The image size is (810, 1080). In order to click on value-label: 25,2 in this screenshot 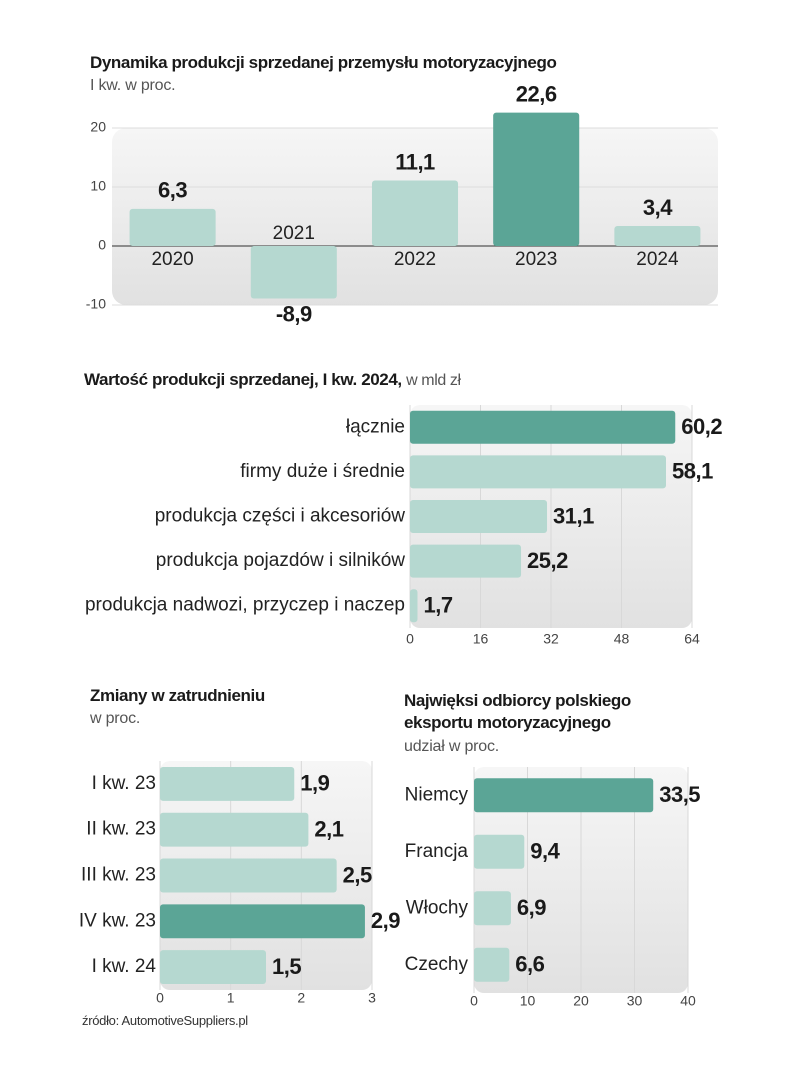, I will do `click(547, 560)`.